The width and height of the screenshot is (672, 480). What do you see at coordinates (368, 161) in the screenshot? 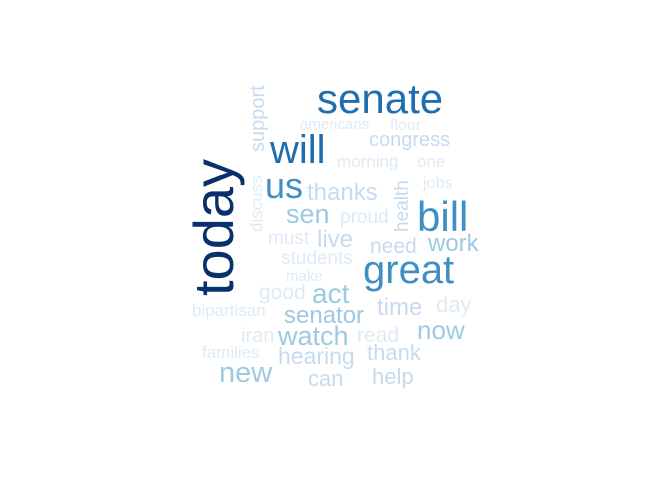
I see `word-morning: morning` at bounding box center [368, 161].